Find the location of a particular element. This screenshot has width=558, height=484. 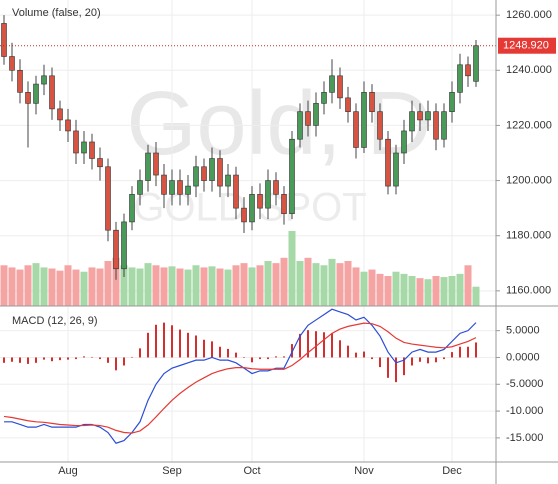

y-tick-label: 1200.000 is located at coordinates (529, 180).